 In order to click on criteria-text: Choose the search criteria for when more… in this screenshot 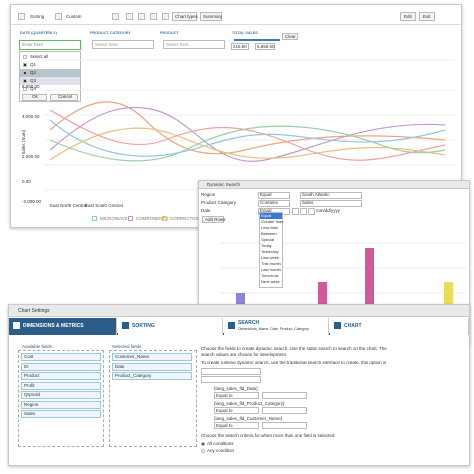, I will do `click(268, 435)`.